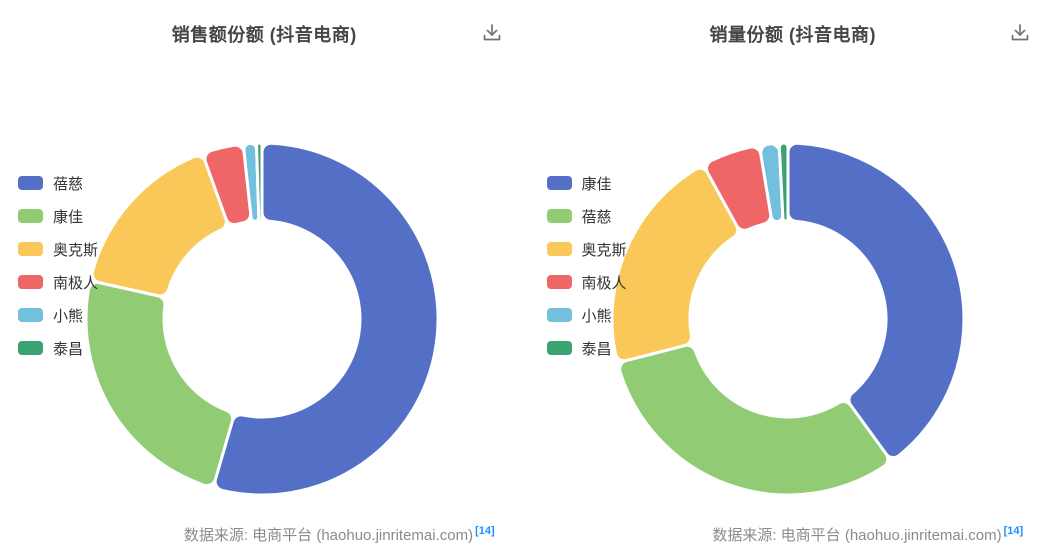 The image size is (1057, 560). I want to click on legend: 康佳蓓慈奥克斯南极人小熊泰昌, so click(586, 275).